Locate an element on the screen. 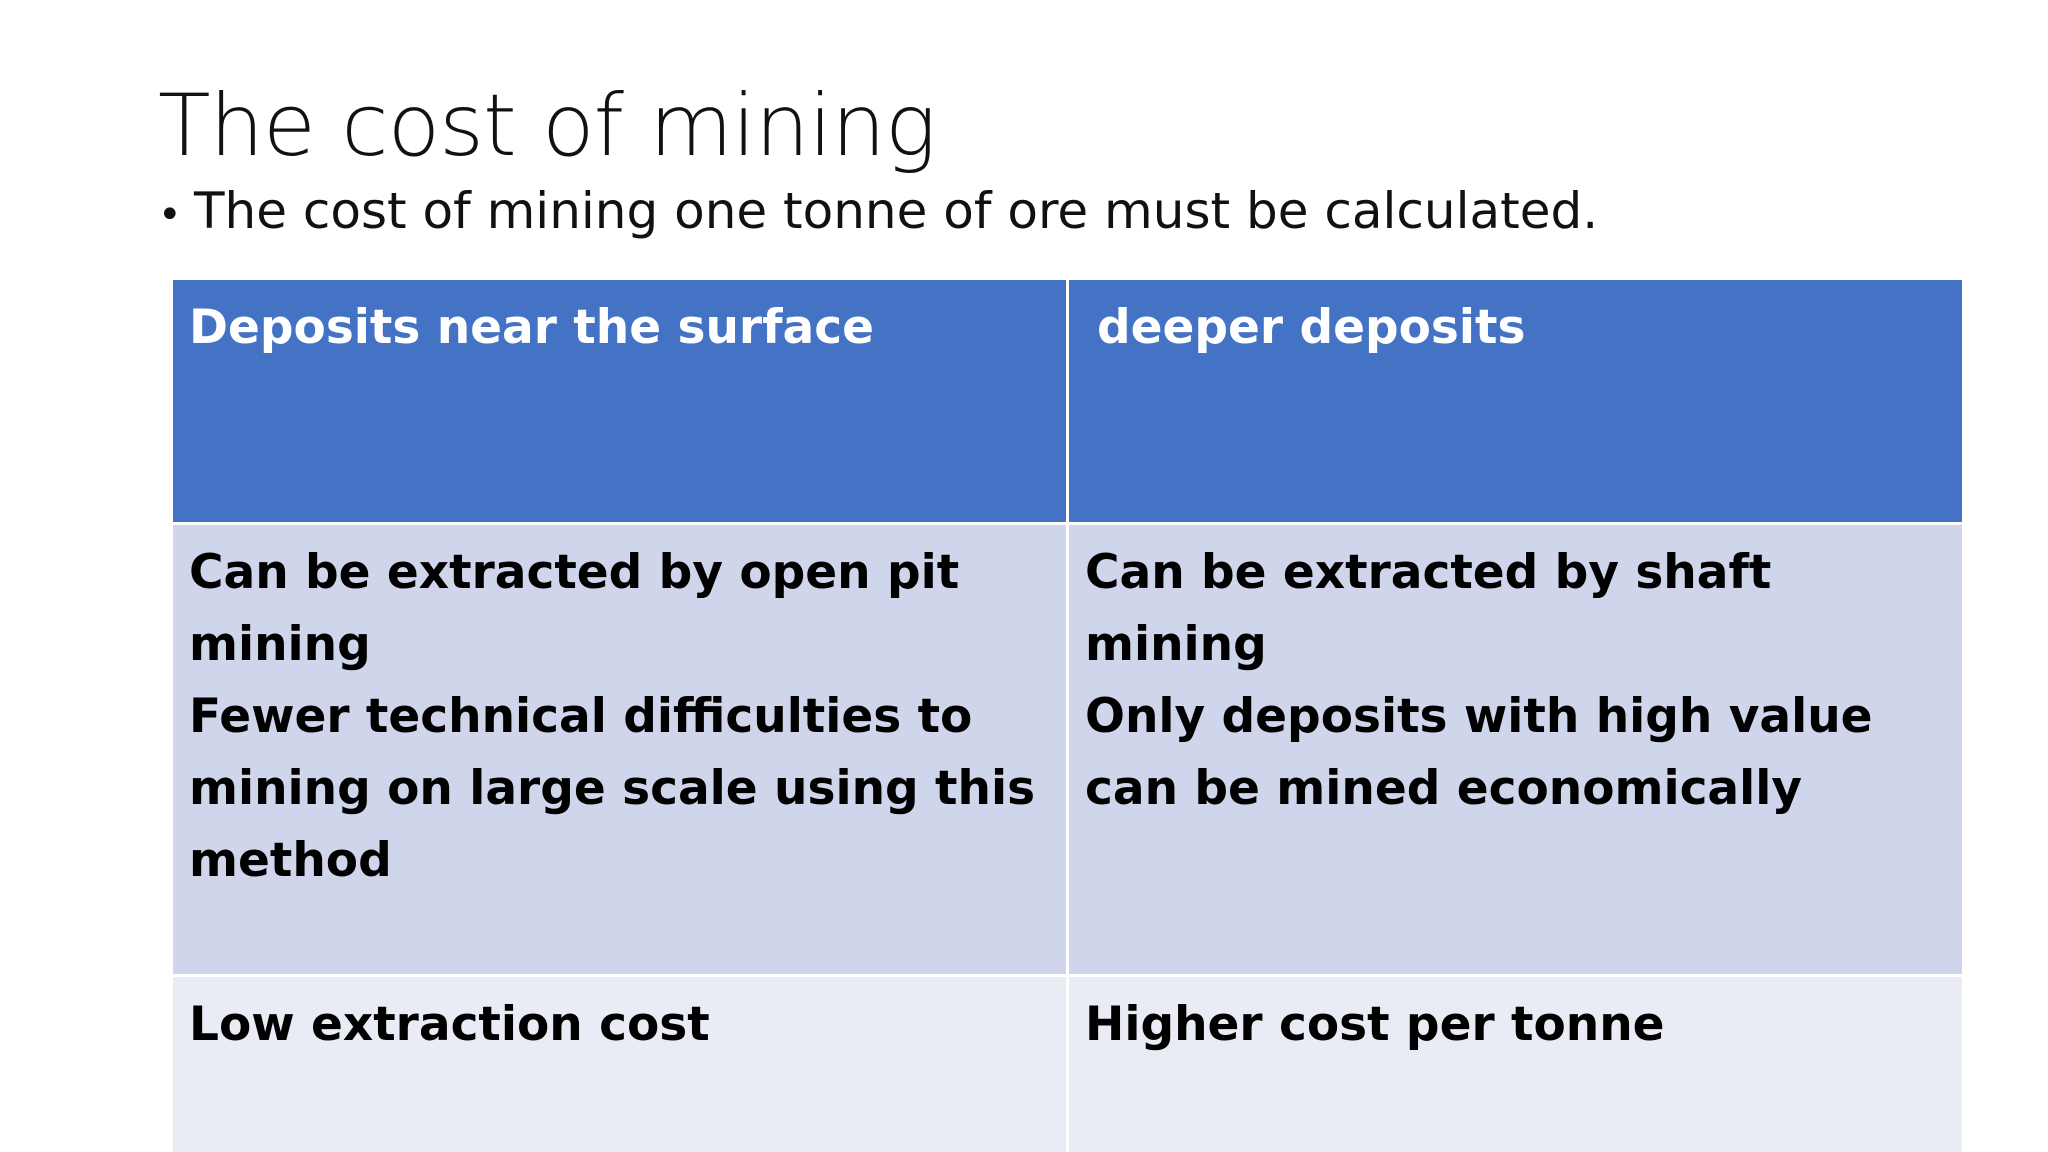 The image size is (2048, 1152). cell-line: Can be extracted by open pit mining is located at coordinates (574, 608).